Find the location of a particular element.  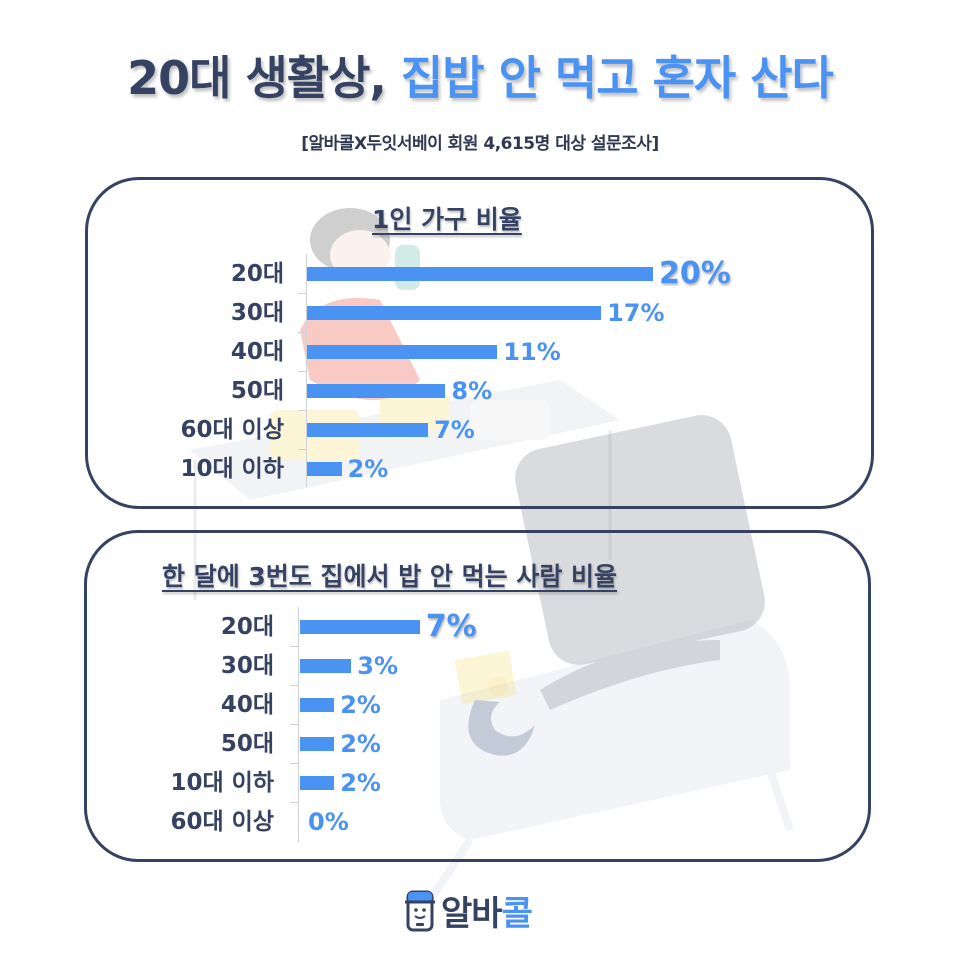

logo-text-dark: 알바 is located at coordinates (472, 914).